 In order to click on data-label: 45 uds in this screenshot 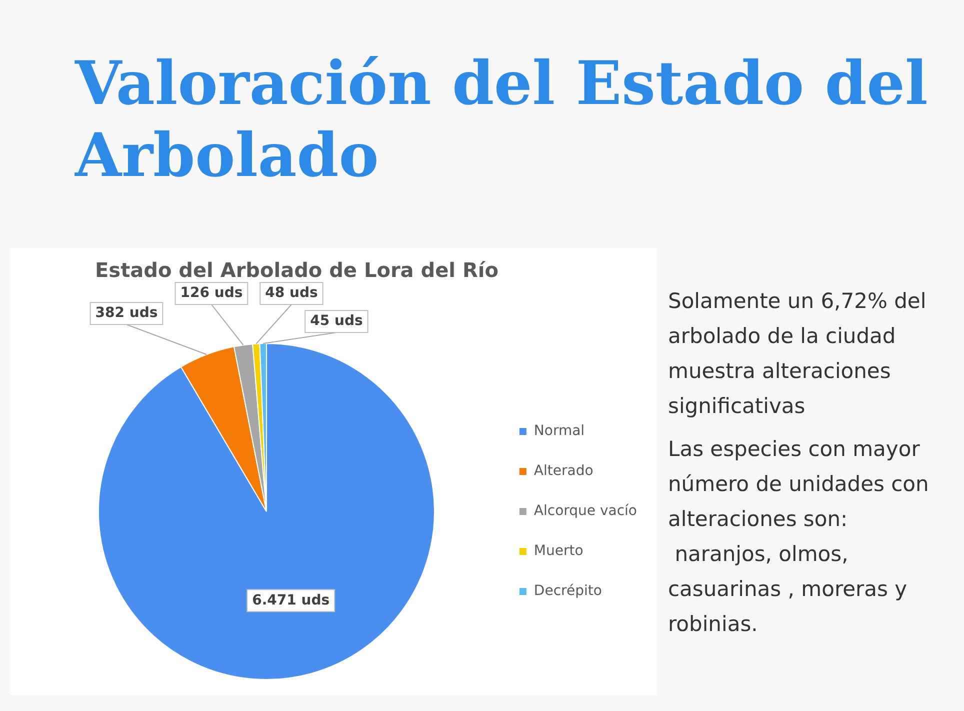, I will do `click(336, 321)`.